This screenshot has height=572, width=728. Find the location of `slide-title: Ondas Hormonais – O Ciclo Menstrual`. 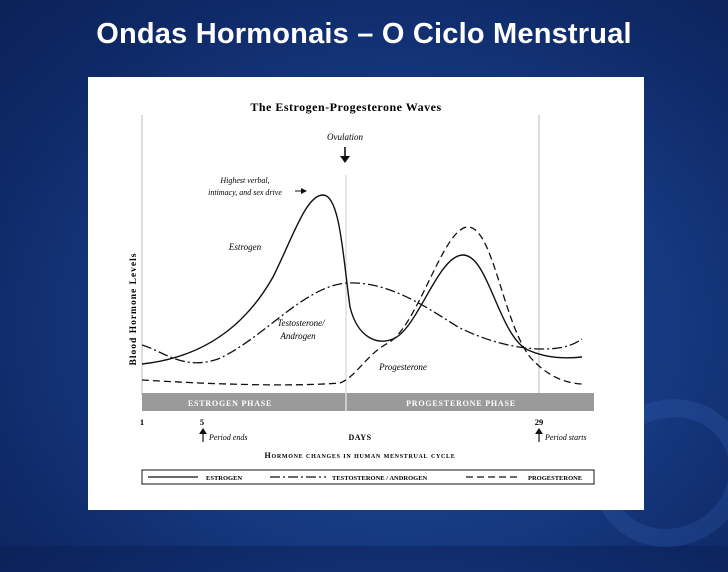

slide-title: Ondas Hormonais – O Ciclo Menstrual is located at coordinates (364, 34).